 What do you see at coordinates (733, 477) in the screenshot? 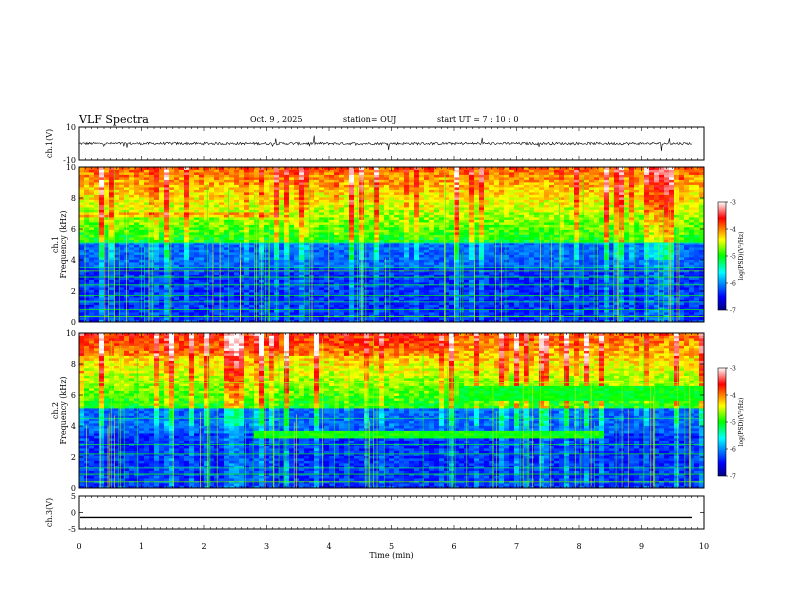
I see `ch2-spectrogram-colorbar-tick--7: -7` at bounding box center [733, 477].